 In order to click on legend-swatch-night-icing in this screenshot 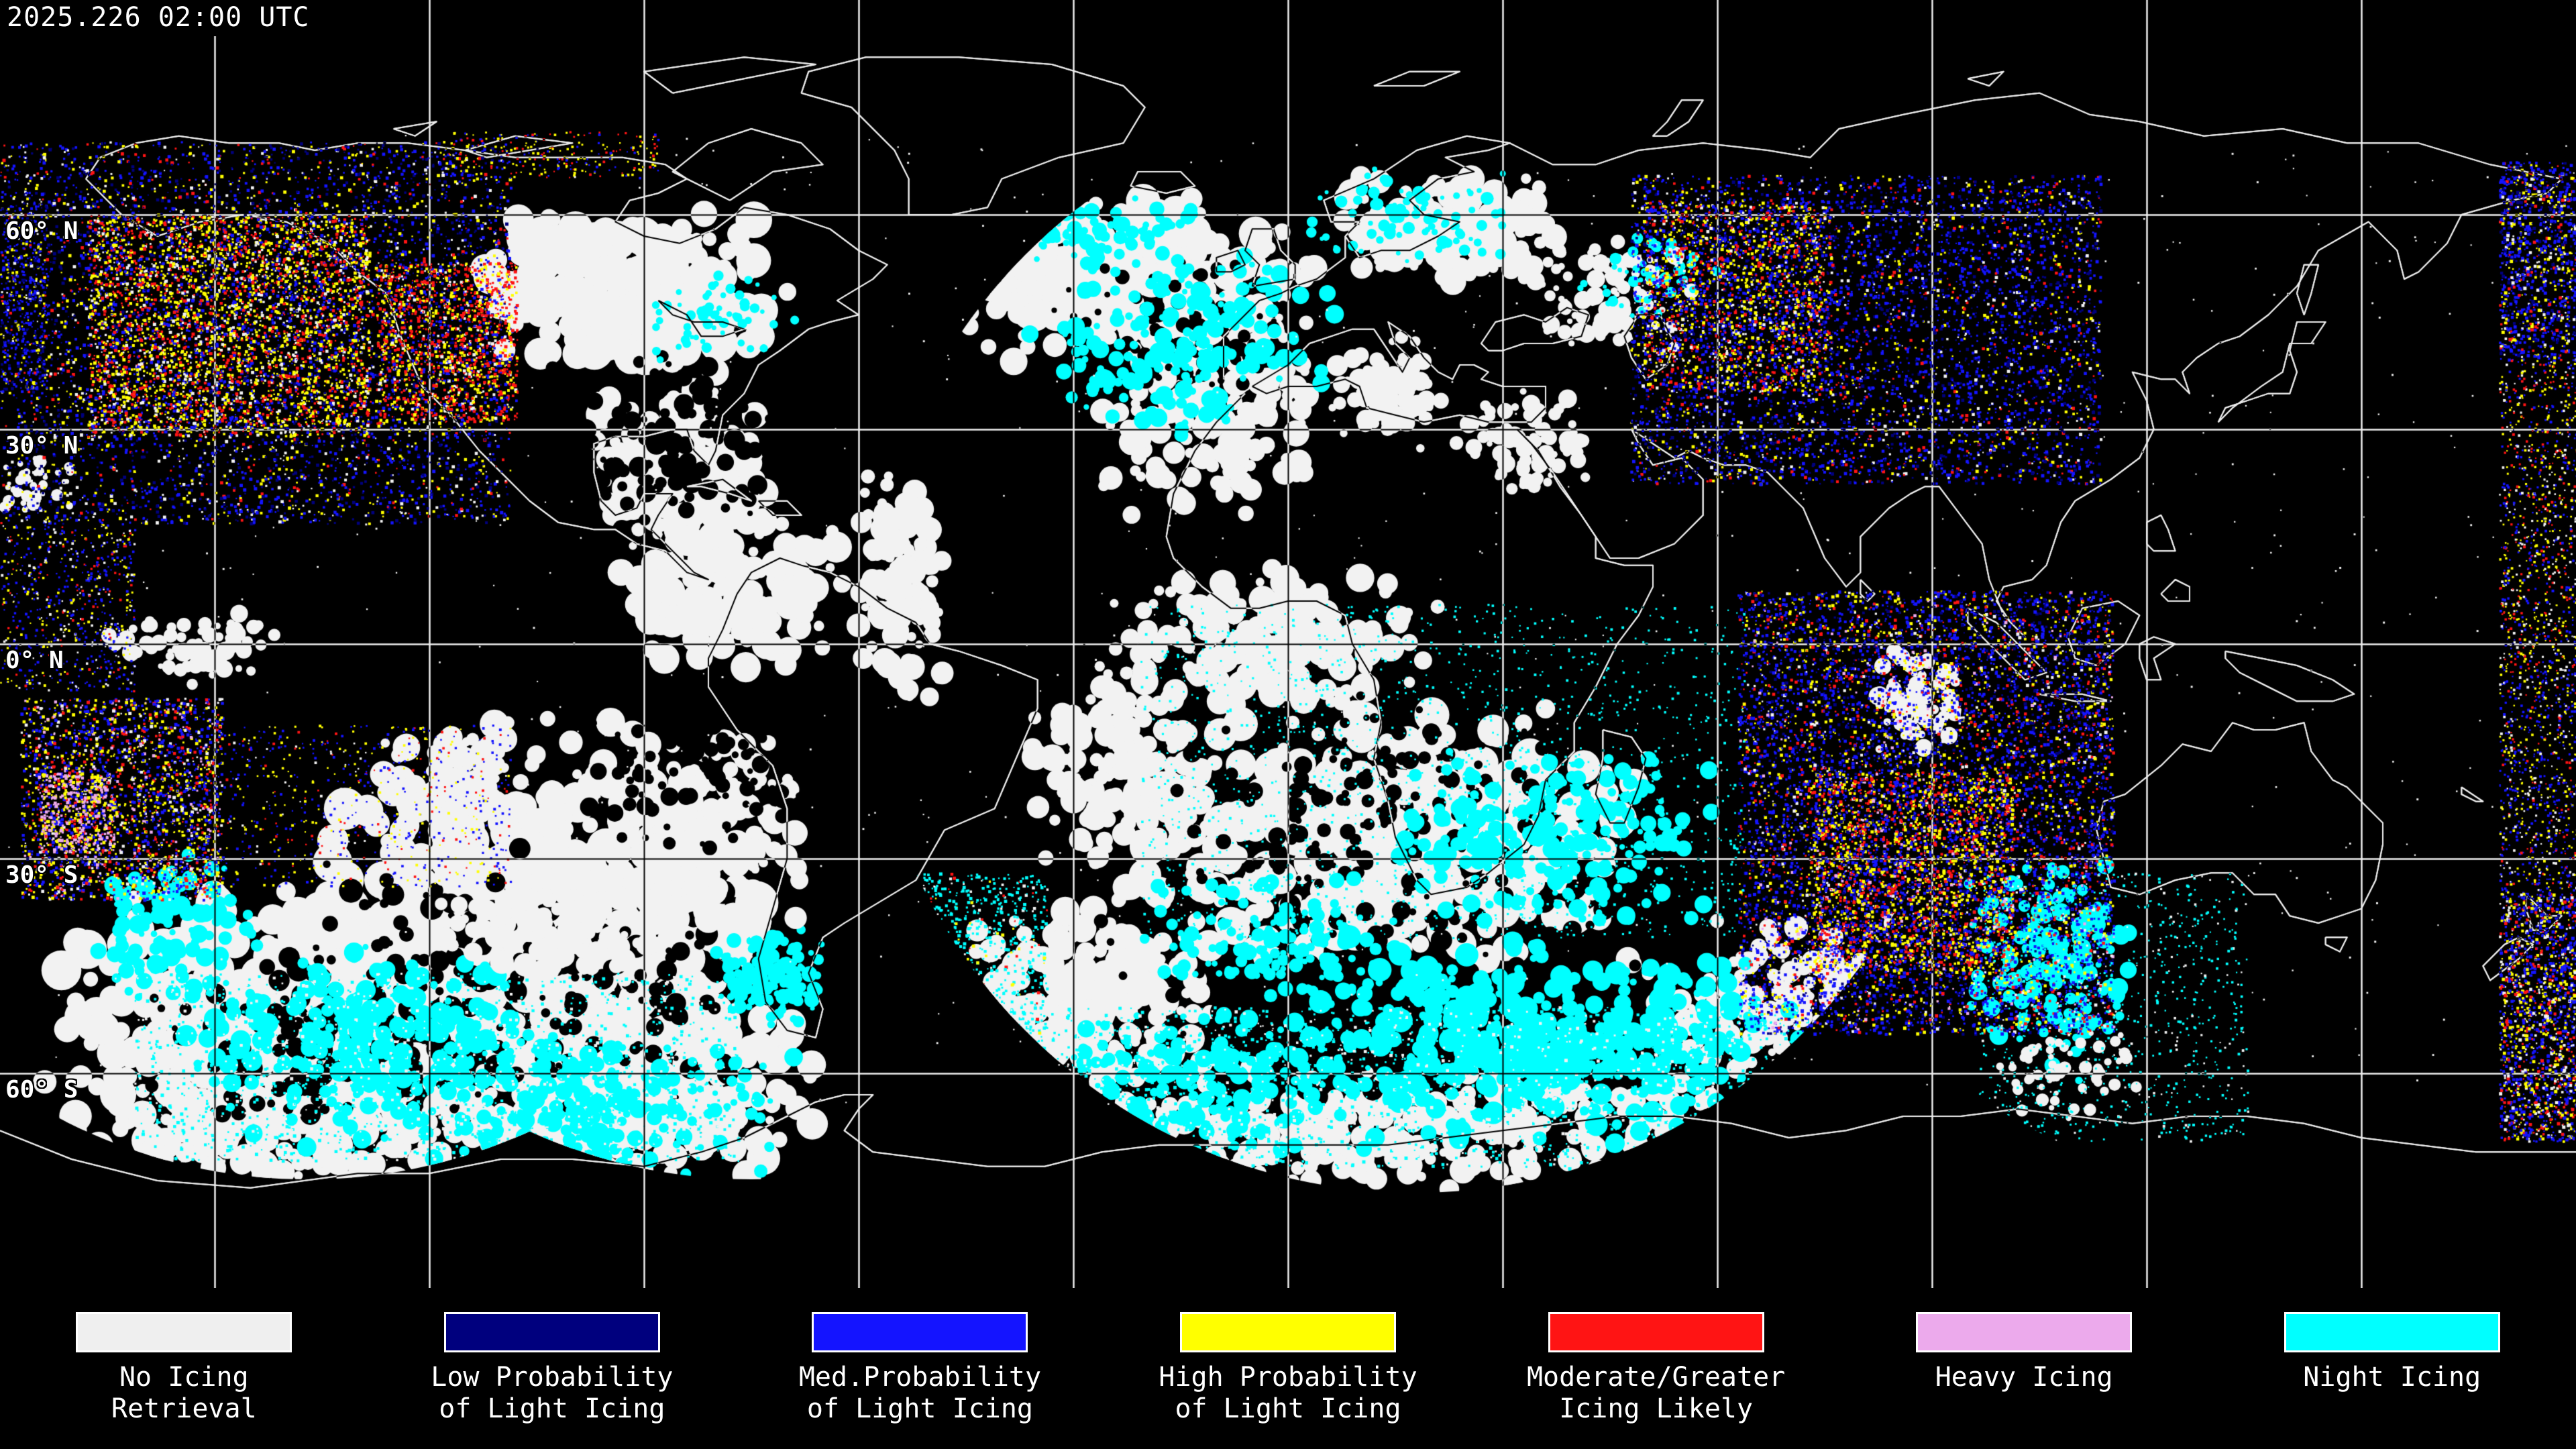, I will do `click(2392, 1332)`.